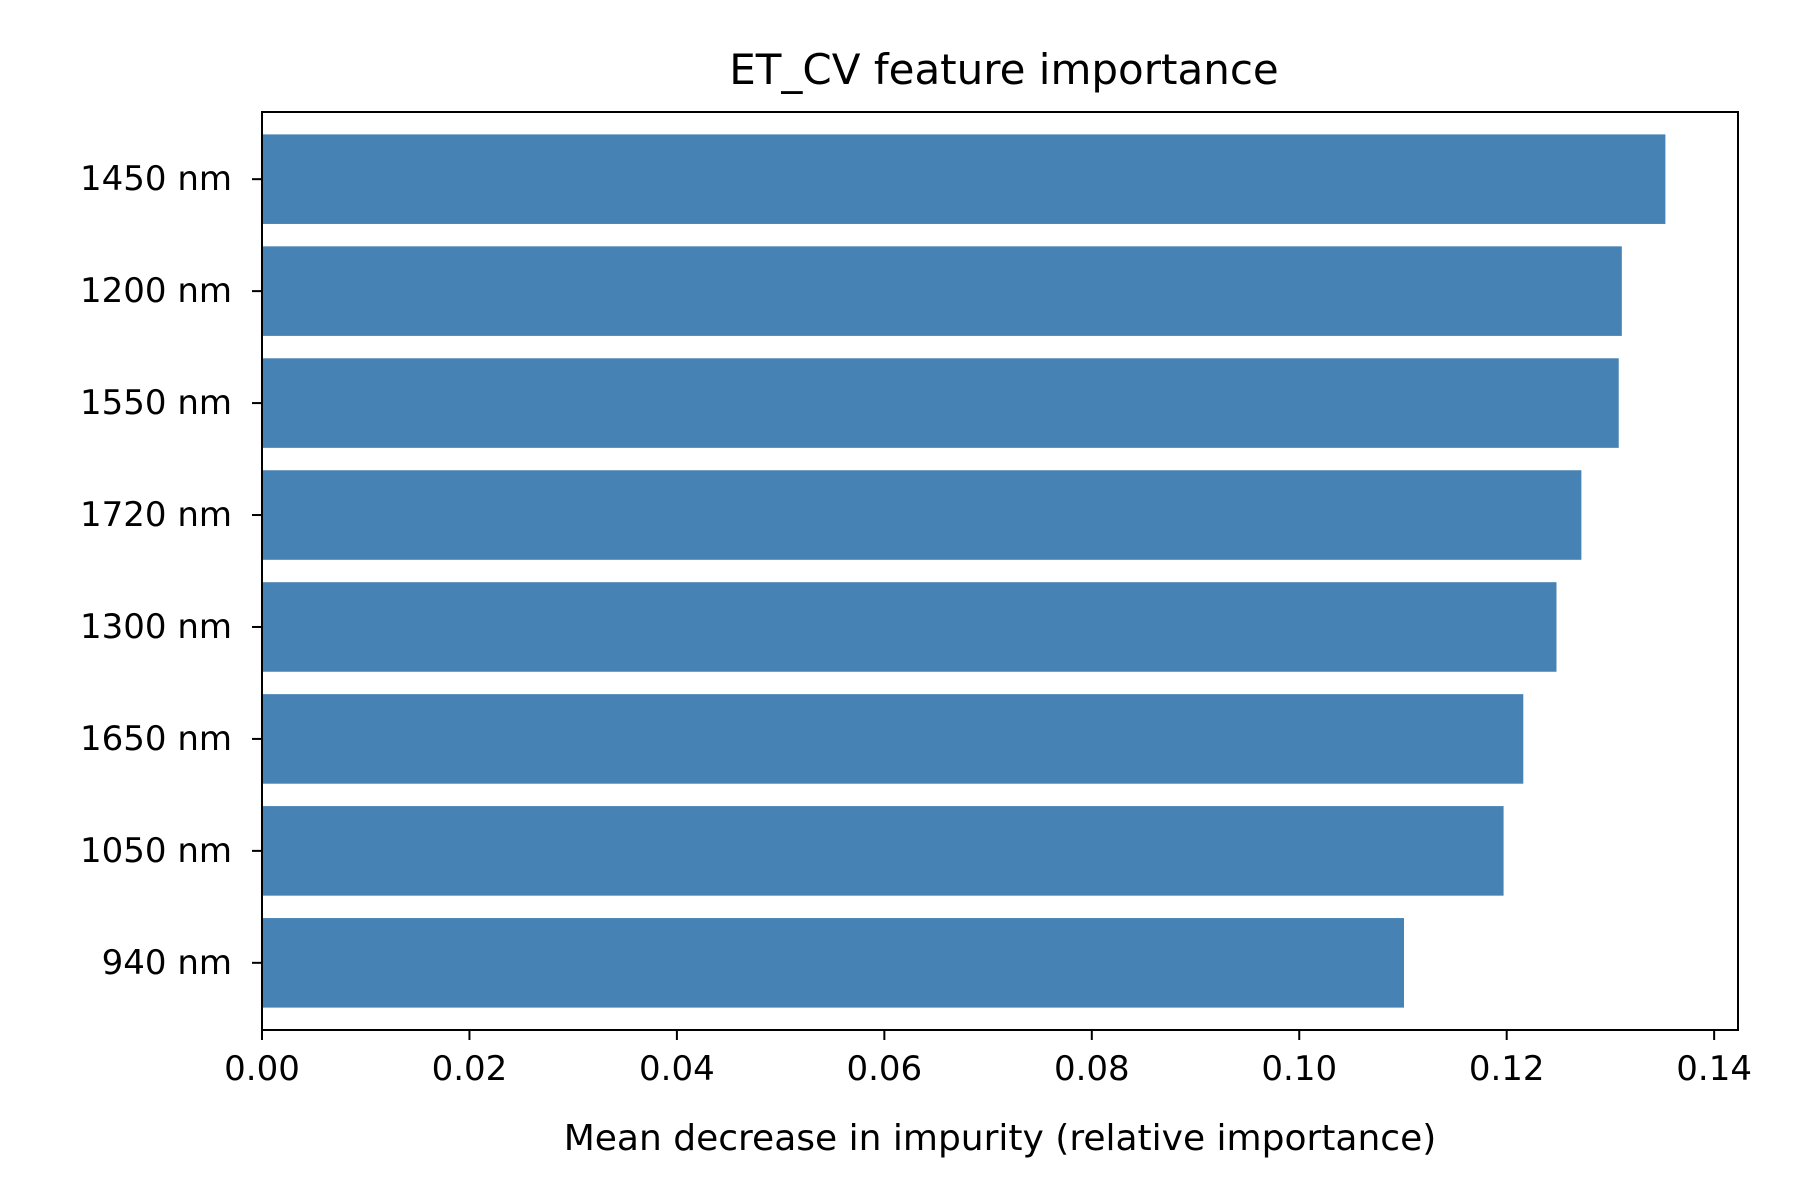 This screenshot has width=1800, height=1204. I want to click on y-tick-label: 1300 nm, so click(156, 627).